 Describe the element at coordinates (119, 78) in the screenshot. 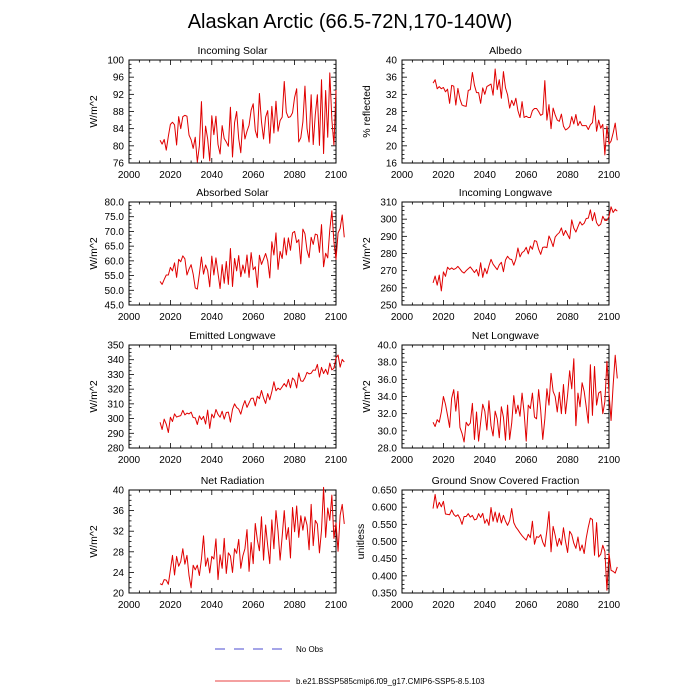

I see `y-tick-label: 96` at that location.